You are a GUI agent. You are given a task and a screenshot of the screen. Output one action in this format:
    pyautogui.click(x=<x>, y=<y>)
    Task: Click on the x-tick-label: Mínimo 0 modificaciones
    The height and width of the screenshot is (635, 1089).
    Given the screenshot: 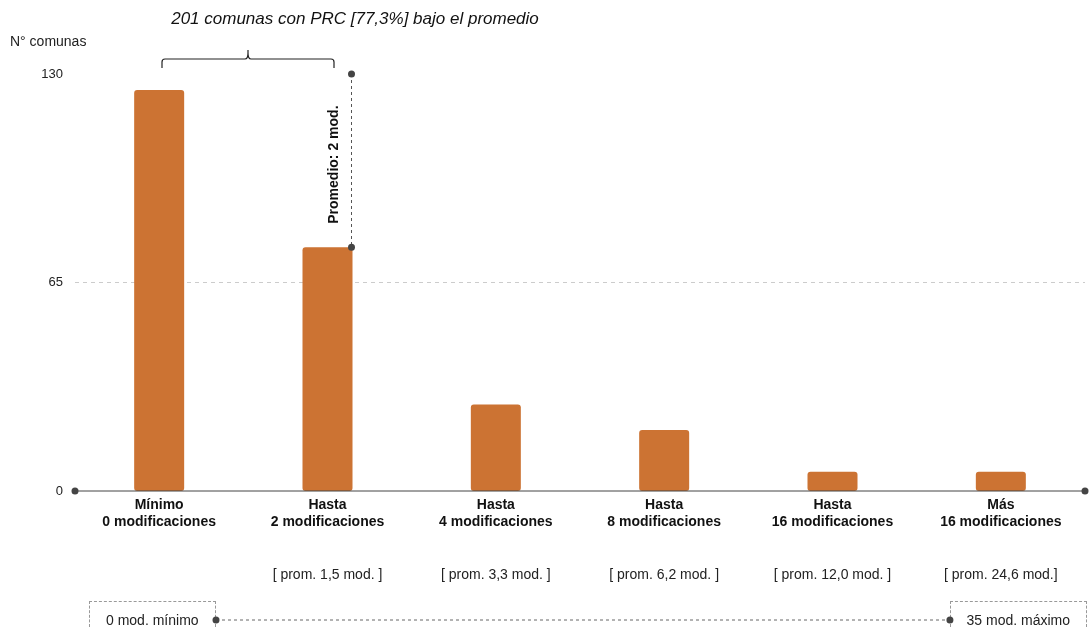 What is the action you would take?
    pyautogui.click(x=159, y=513)
    